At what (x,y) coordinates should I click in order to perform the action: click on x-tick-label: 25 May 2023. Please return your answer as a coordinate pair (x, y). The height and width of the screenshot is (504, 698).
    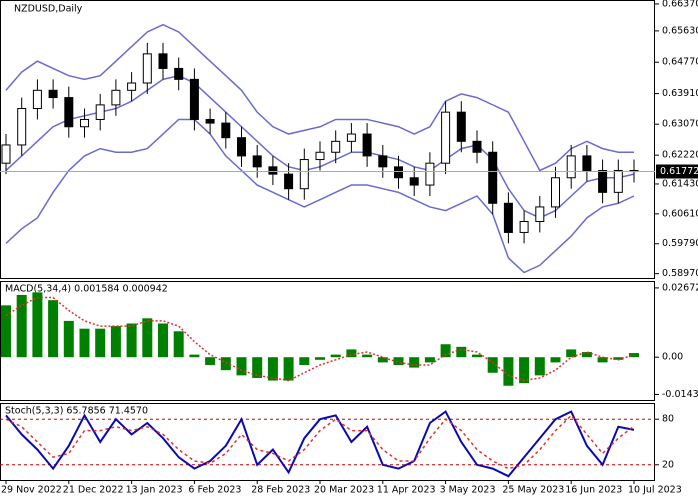
    Looking at the image, I should click on (533, 490).